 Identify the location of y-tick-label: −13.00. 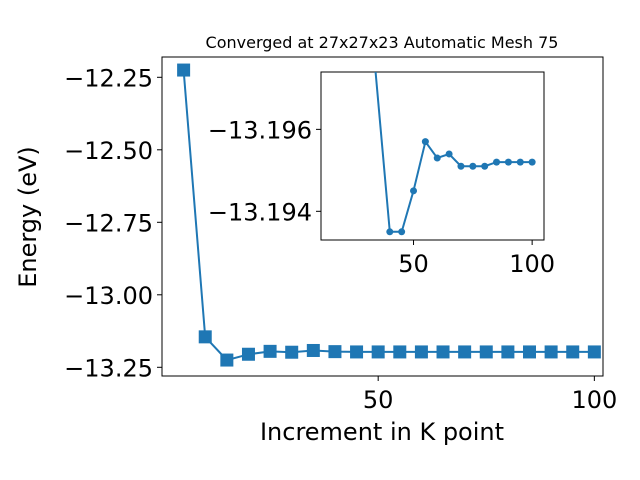
(108, 296).